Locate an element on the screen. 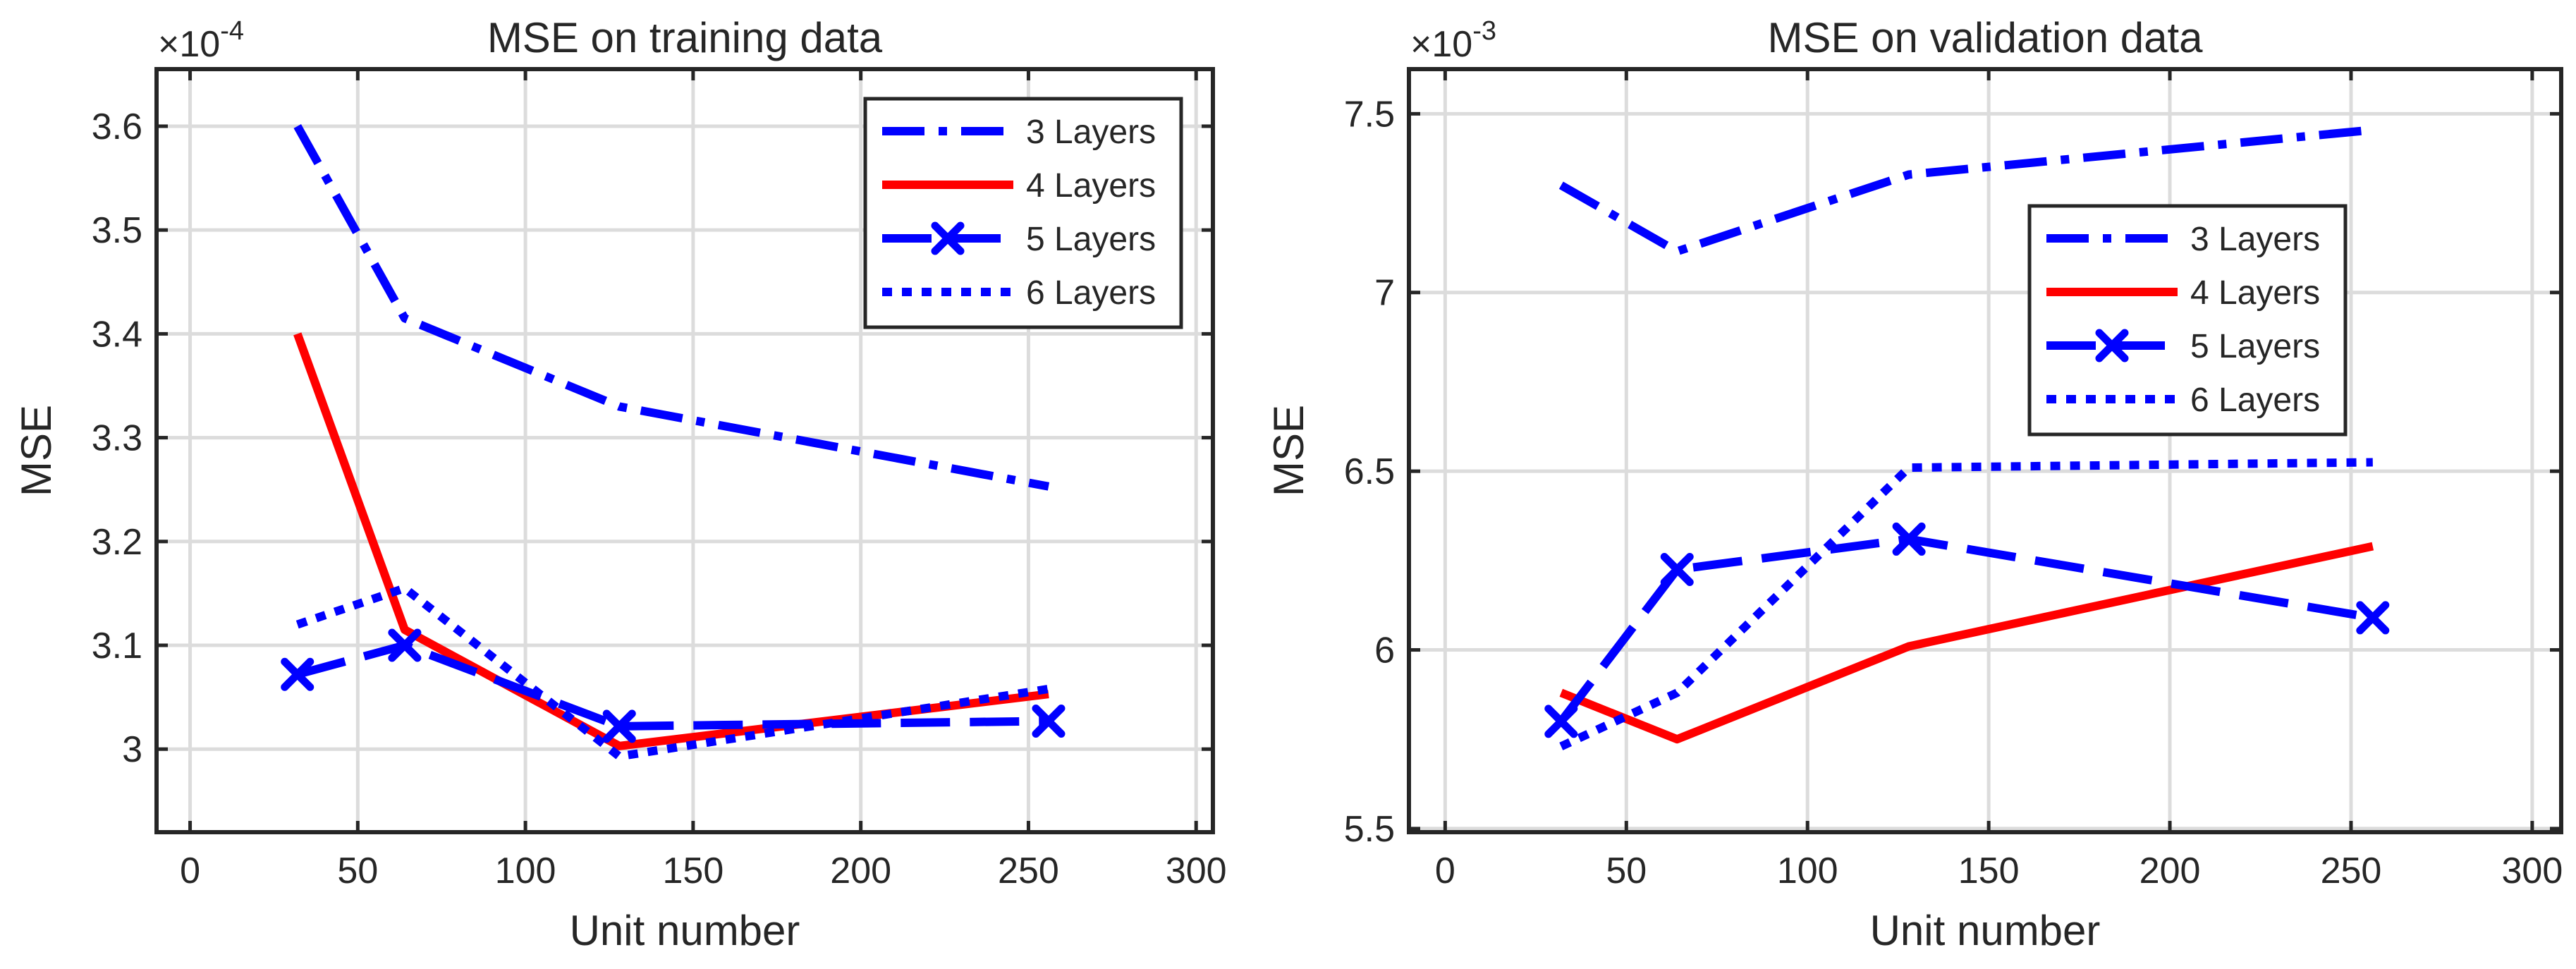 This screenshot has height=969, width=2576. y-tick-label: 3.1 is located at coordinates (117, 646).